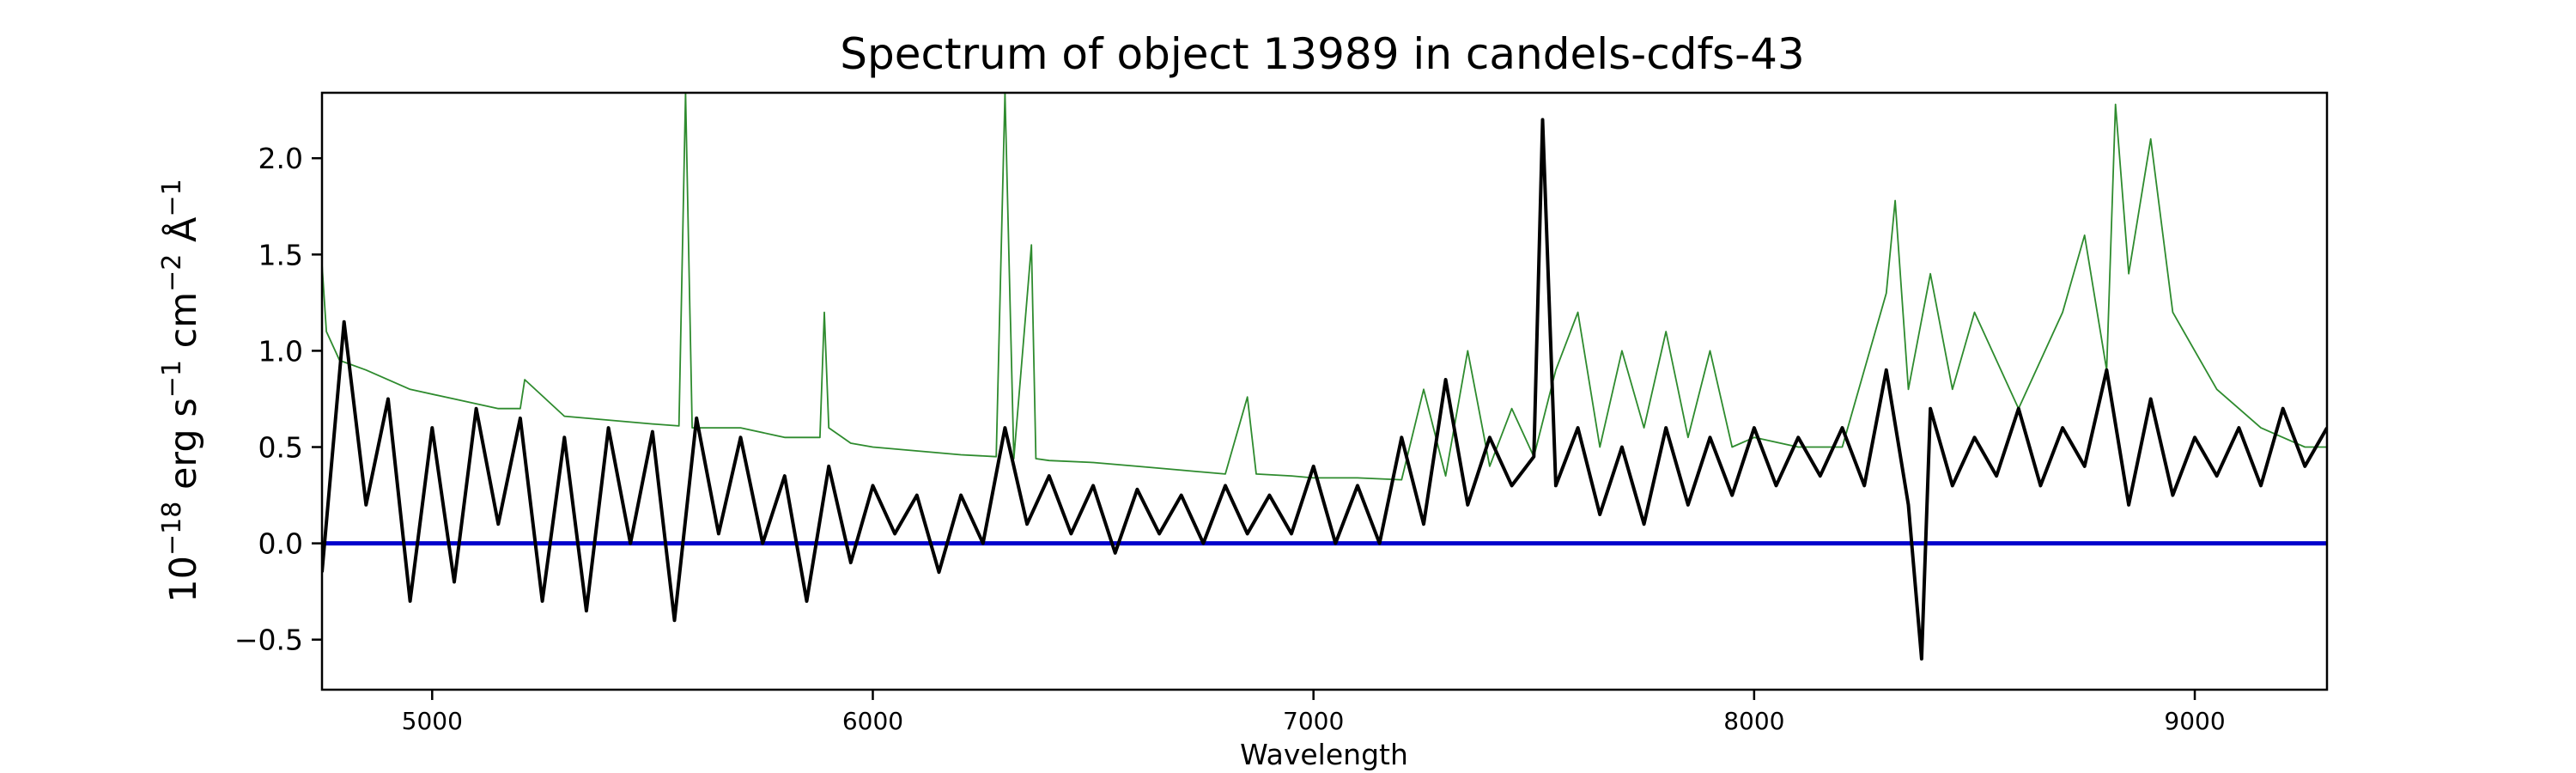 The height and width of the screenshot is (773, 2576). Describe the element at coordinates (1324, 754) in the screenshot. I see `x-axis-label: Wavelength` at that location.